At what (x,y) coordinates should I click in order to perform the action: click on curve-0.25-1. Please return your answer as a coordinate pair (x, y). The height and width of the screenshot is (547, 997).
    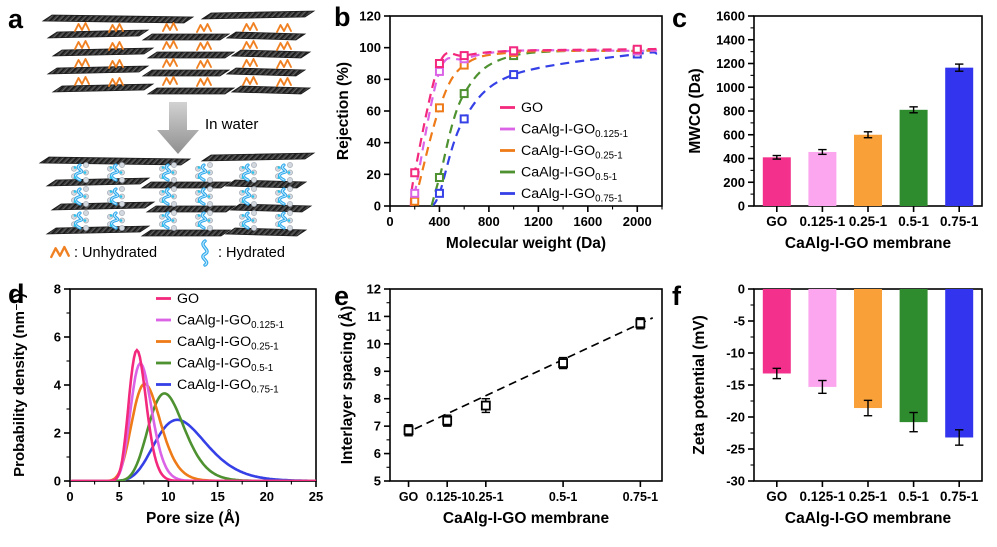
    Looking at the image, I should click on (193, 431).